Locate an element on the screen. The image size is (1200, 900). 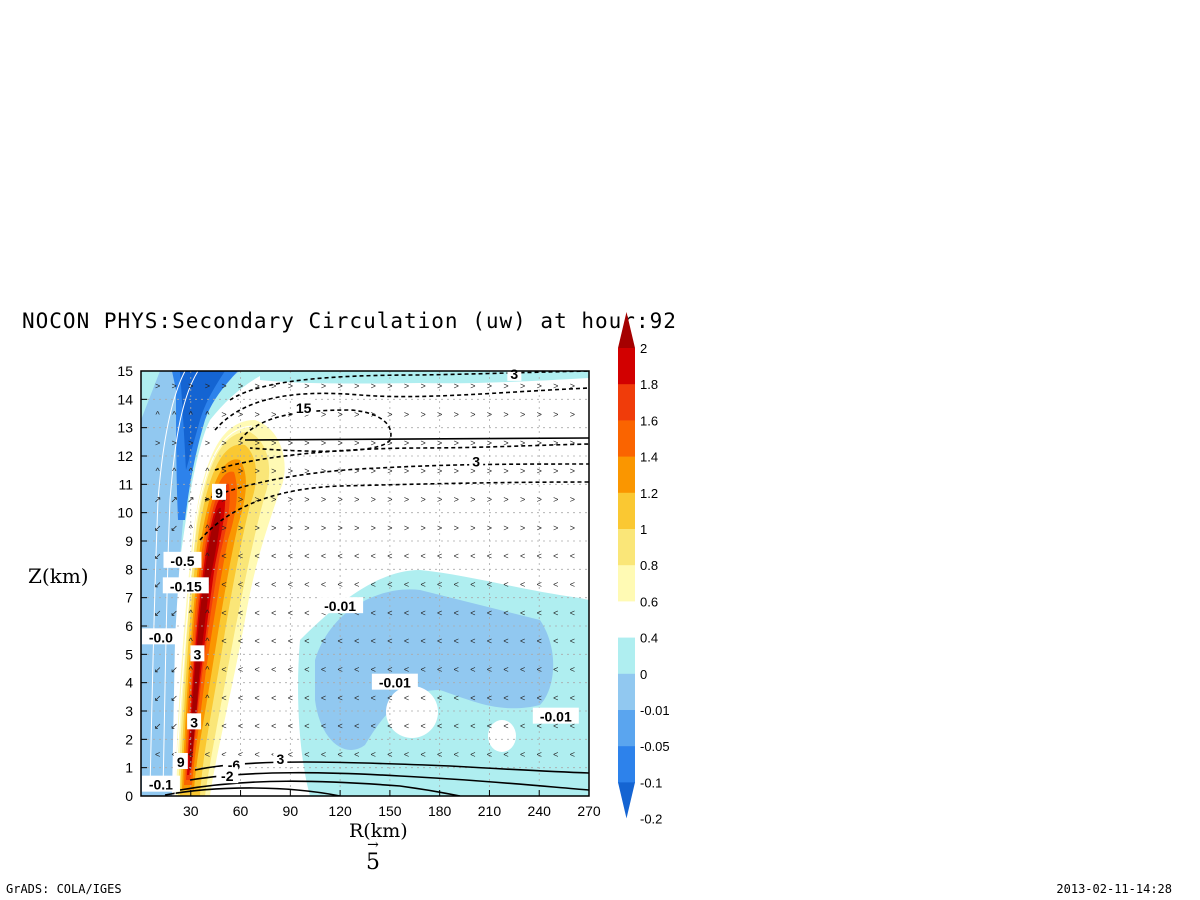
x-tick-label: 240 is located at coordinates (540, 811).